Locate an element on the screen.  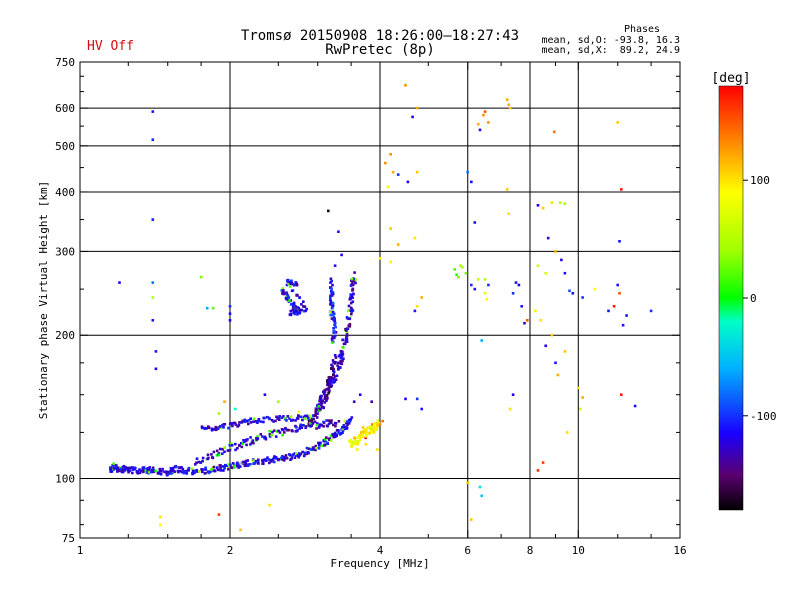
y-tick-label: 500 is located at coordinates (65, 146).